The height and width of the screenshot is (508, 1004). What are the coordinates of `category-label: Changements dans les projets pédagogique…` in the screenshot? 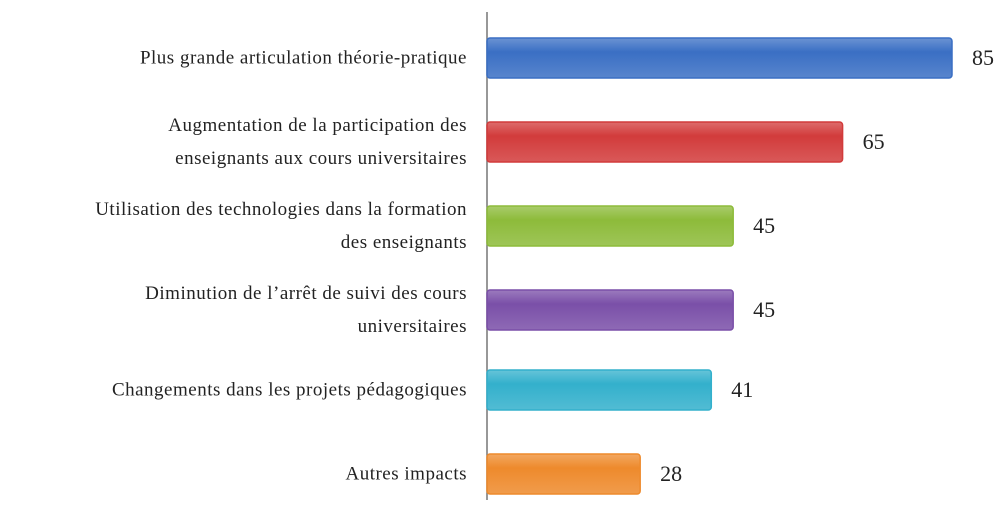 It's located at (289, 390).